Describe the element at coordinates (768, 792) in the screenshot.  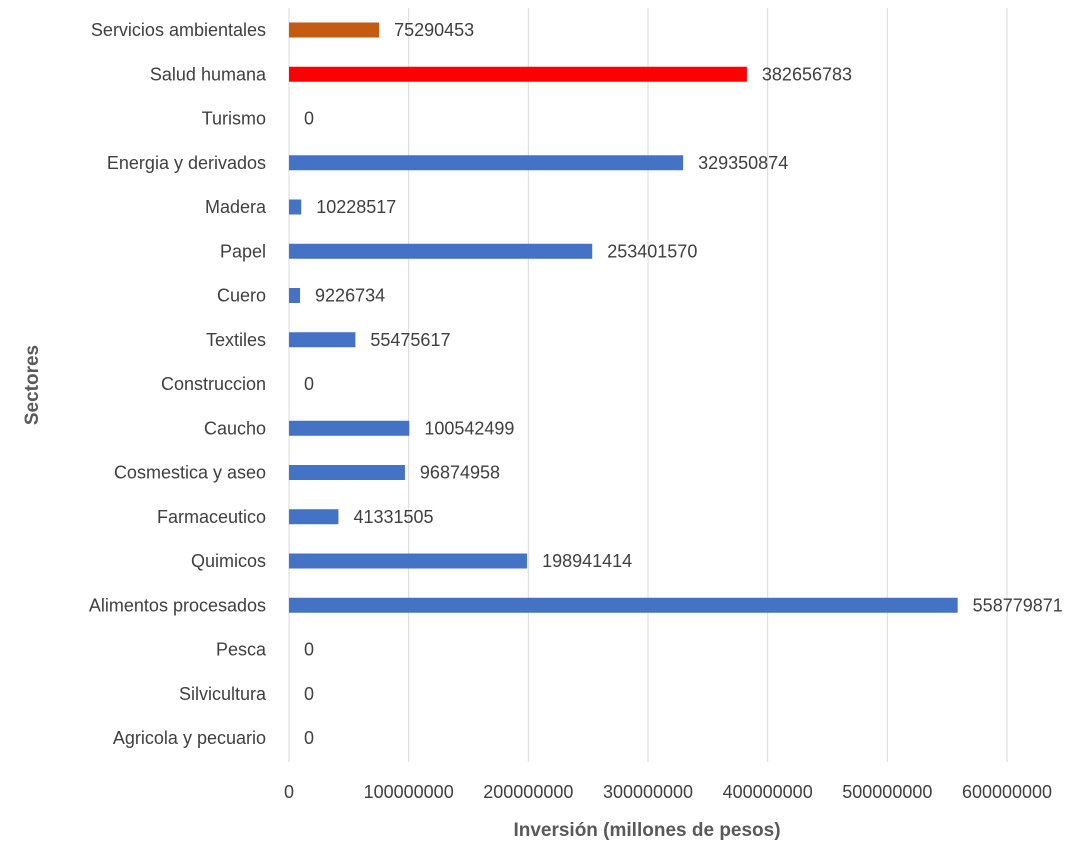
I see `x-tick-label: 400000000` at that location.